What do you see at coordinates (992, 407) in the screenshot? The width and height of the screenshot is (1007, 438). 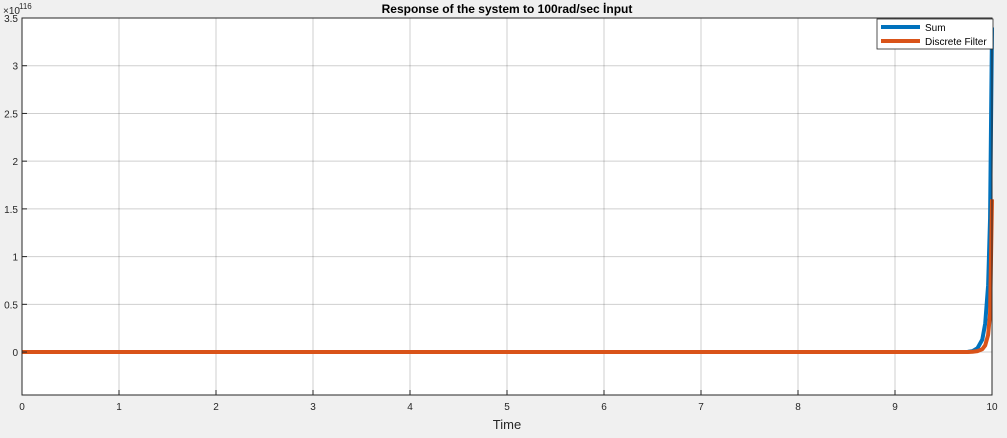 I see `x-tick-label: 10` at bounding box center [992, 407].